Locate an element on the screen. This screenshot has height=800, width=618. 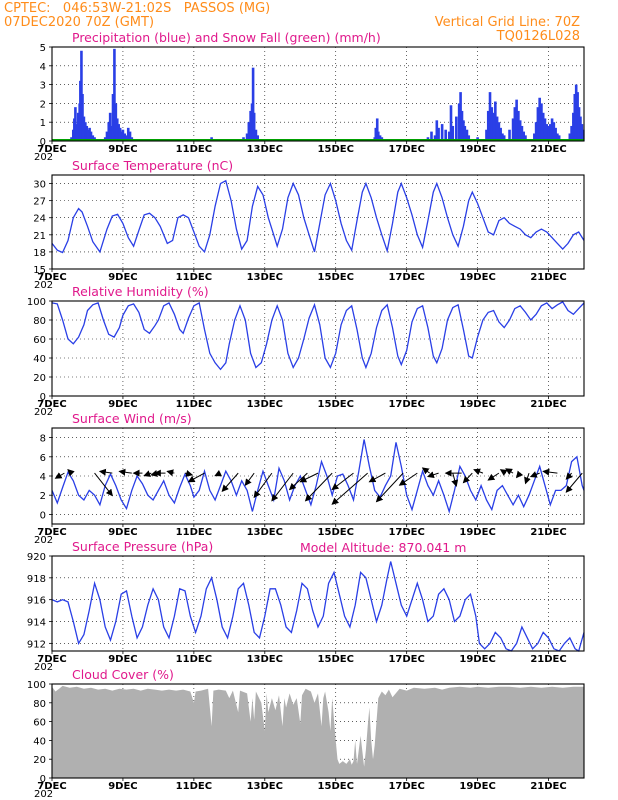
y-tick-label: 912 is located at coordinates (36, 644).